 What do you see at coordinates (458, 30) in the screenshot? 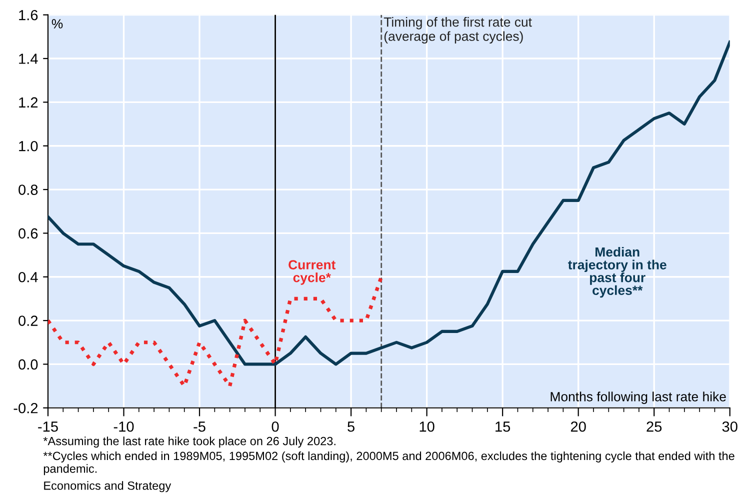
I see `ref-line-label: Timing of the first rate cut (average of past cycles)` at bounding box center [458, 30].